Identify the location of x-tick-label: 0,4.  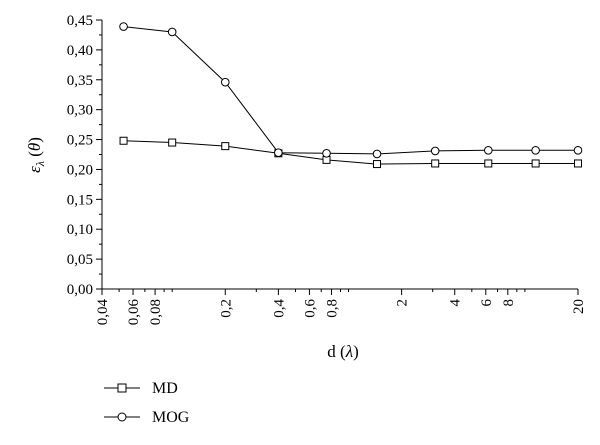
(279, 308).